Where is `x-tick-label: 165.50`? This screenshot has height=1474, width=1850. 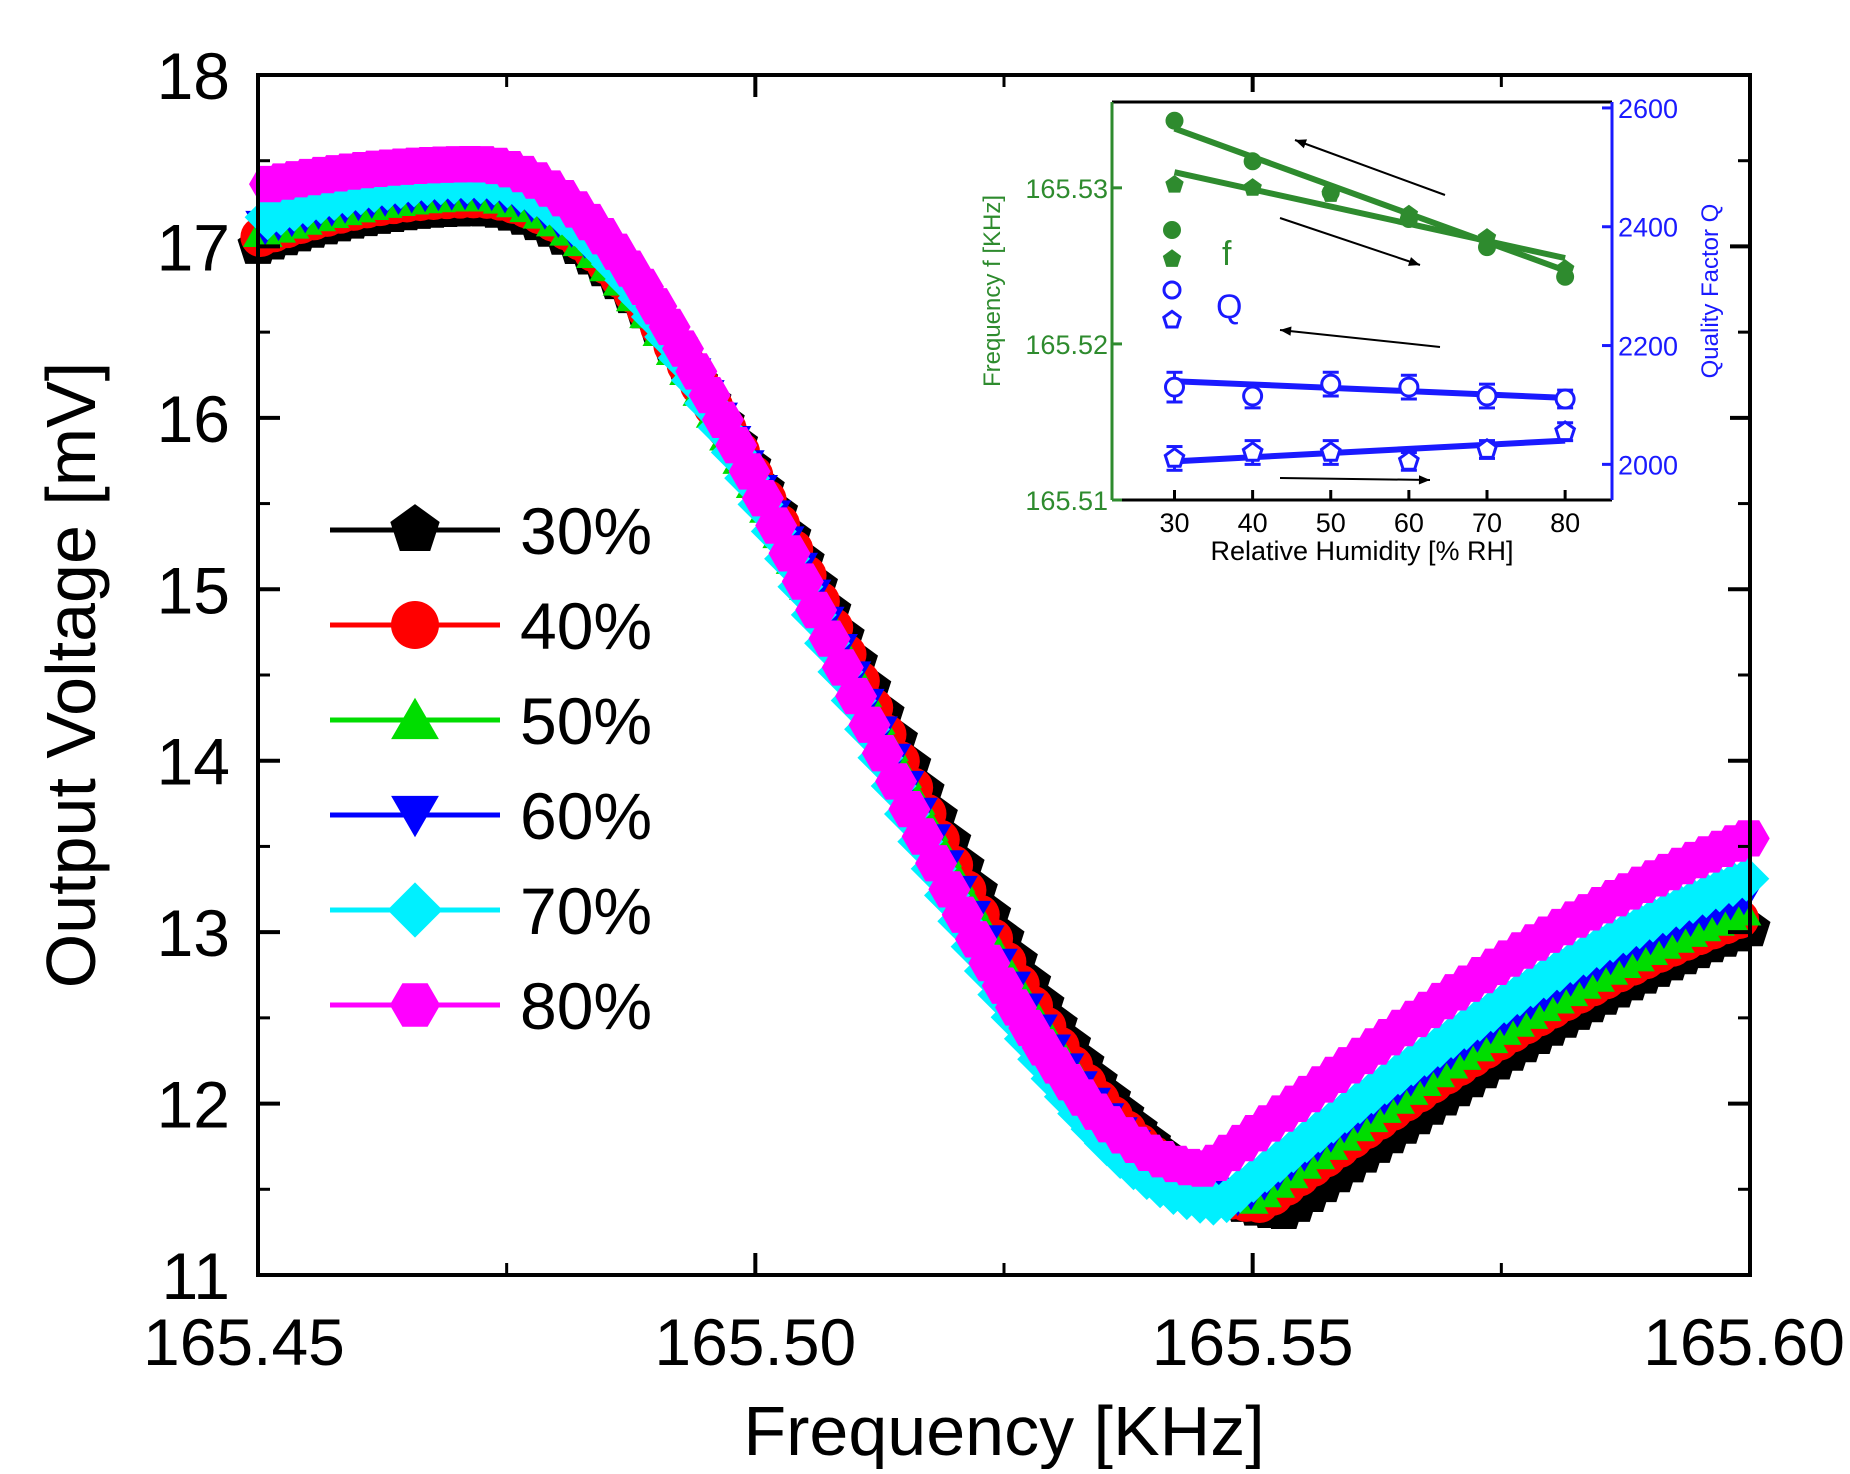 x-tick-label: 165.50 is located at coordinates (755, 1342).